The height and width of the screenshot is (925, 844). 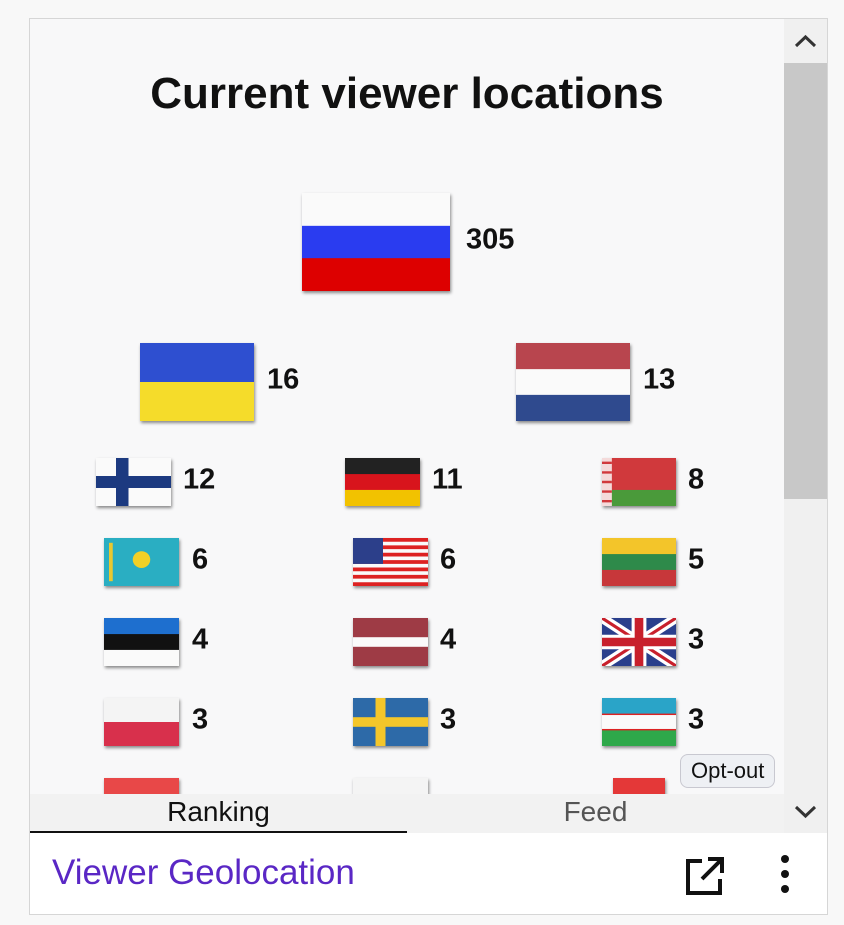 What do you see at coordinates (203, 872) in the screenshot?
I see `footer-title: Viewer Geolocation` at bounding box center [203, 872].